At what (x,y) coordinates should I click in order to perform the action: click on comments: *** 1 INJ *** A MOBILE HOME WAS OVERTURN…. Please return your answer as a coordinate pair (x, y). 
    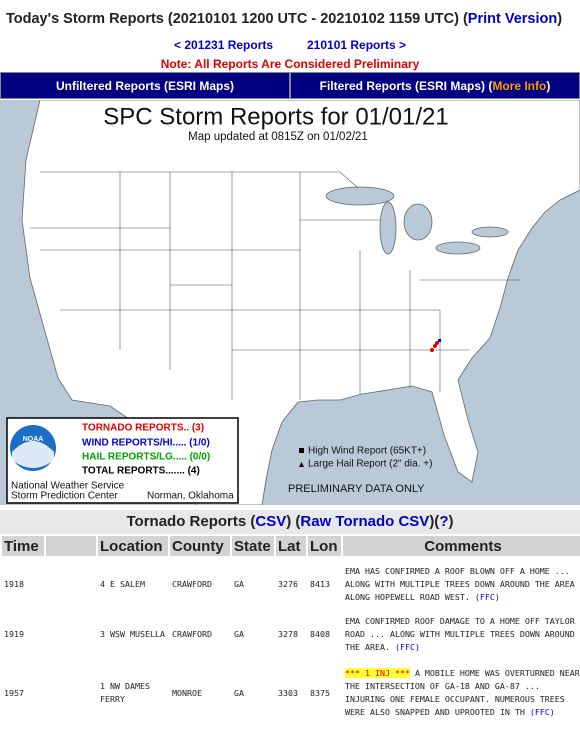
    Looking at the image, I should click on (461, 693).